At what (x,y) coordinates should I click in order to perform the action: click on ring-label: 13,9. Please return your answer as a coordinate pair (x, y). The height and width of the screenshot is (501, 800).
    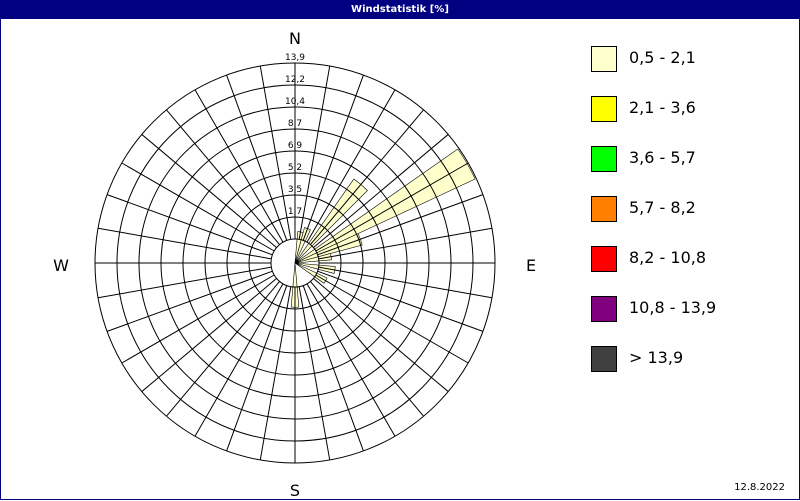
    Looking at the image, I should click on (295, 58).